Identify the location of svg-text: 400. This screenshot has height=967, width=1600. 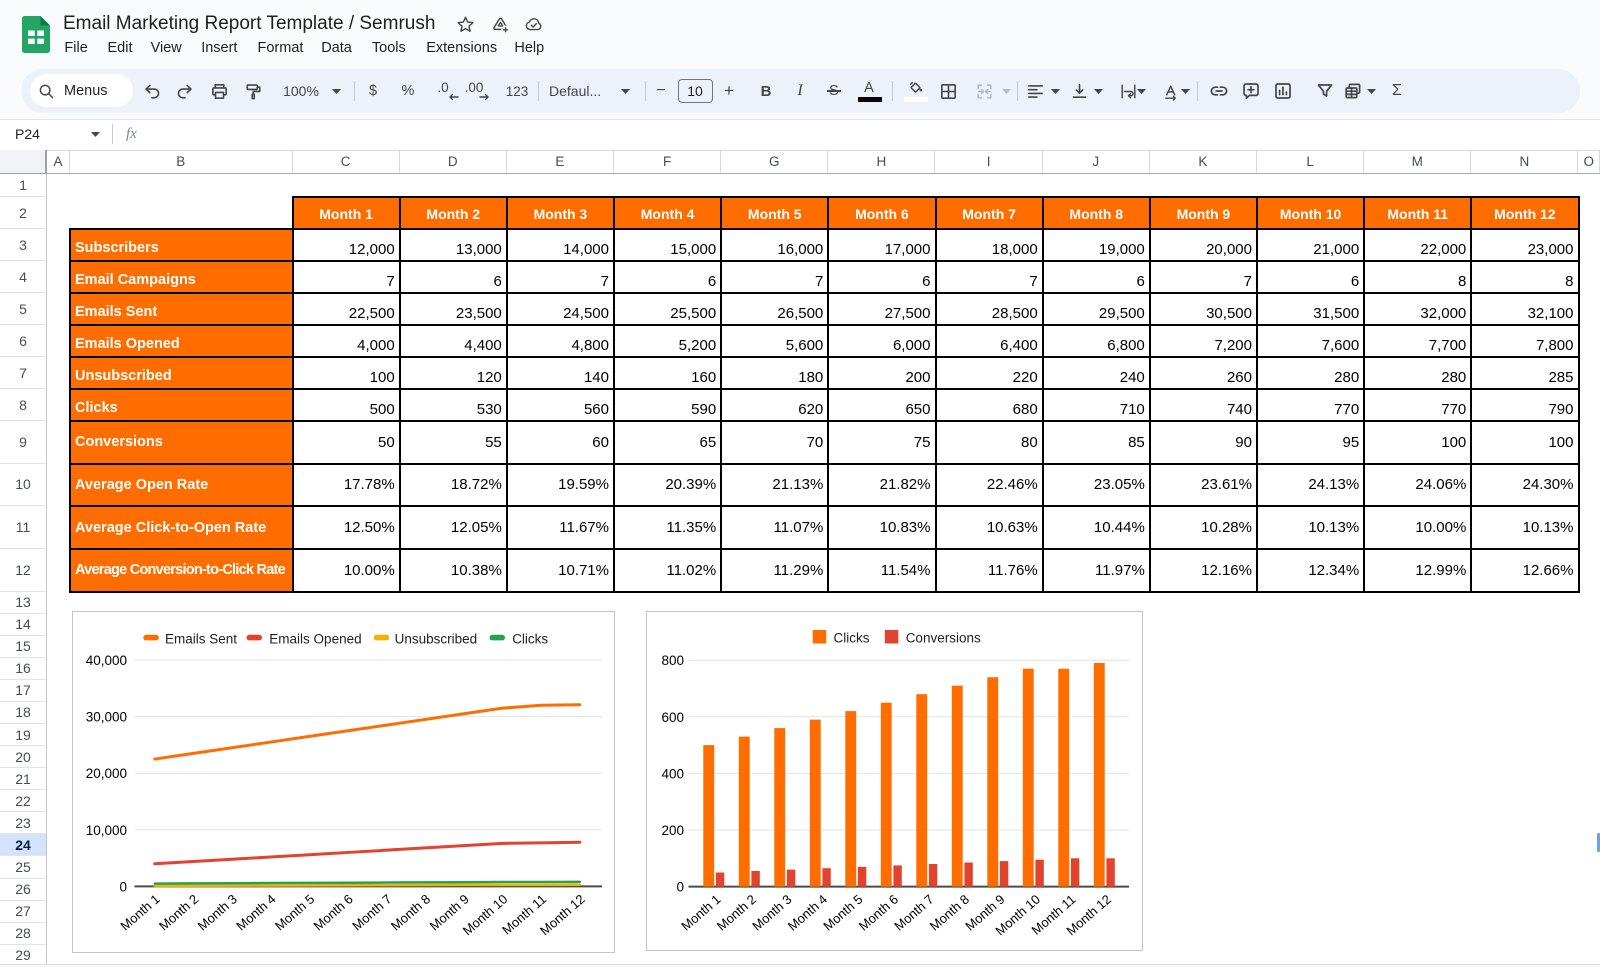
(672, 773).